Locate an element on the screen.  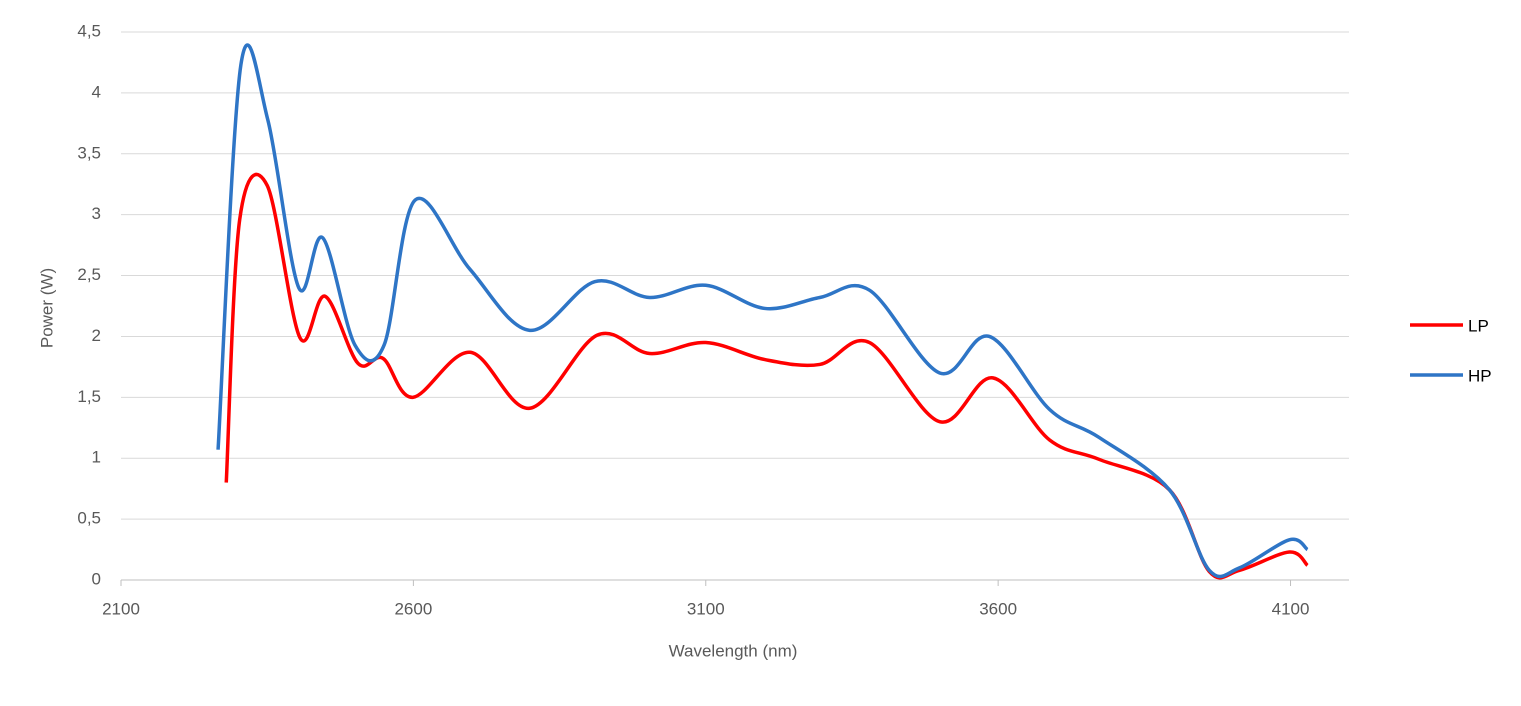
y-tick-label: 3 is located at coordinates (96, 213).